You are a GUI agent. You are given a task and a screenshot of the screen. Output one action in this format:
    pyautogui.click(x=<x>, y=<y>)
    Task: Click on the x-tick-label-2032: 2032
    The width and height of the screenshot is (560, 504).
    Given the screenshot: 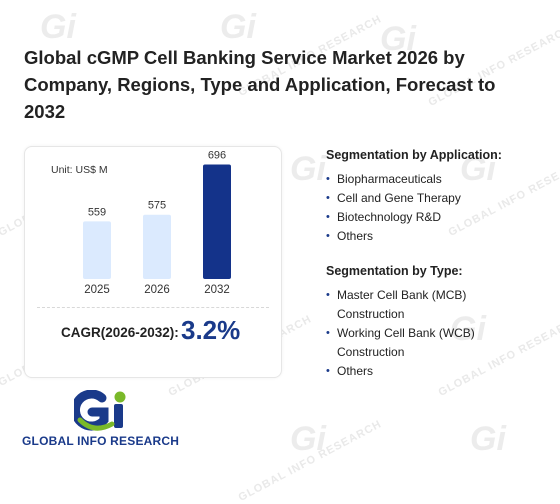 What is the action you would take?
    pyautogui.click(x=217, y=290)
    